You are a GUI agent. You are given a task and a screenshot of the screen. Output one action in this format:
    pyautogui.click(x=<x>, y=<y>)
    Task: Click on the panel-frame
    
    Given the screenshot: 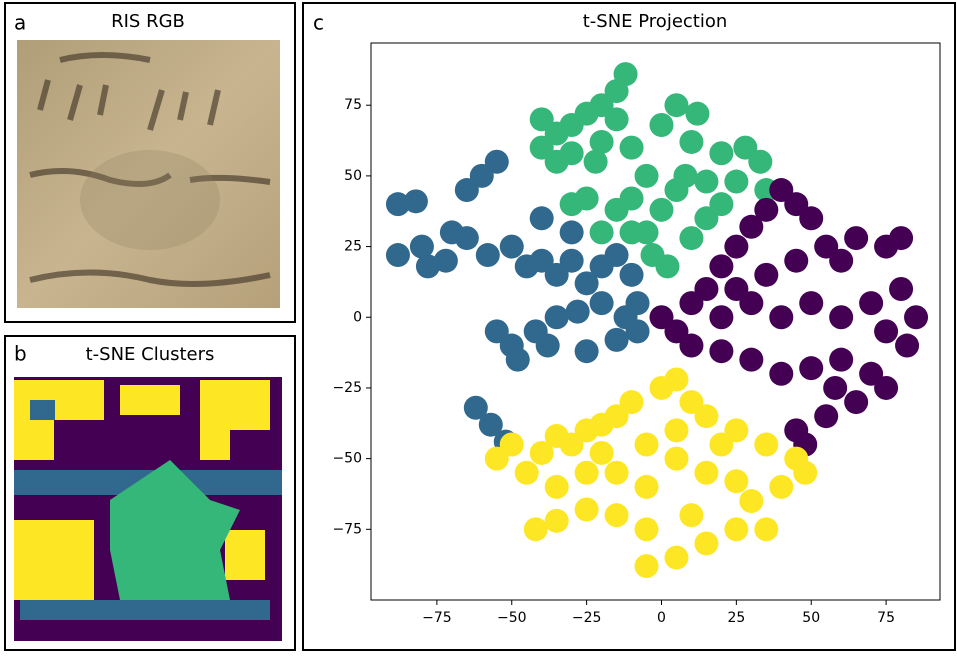 What is the action you would take?
    pyautogui.click(x=150, y=493)
    